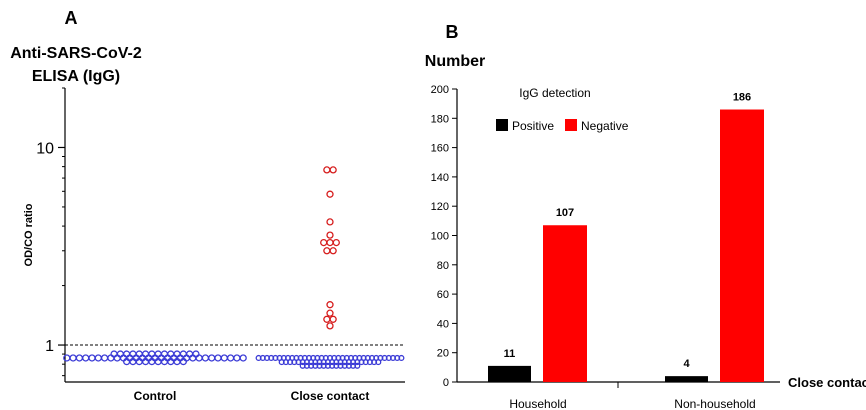 The width and height of the screenshot is (866, 410). I want to click on panel-a-category-labels: Control Close contact, so click(252, 396).